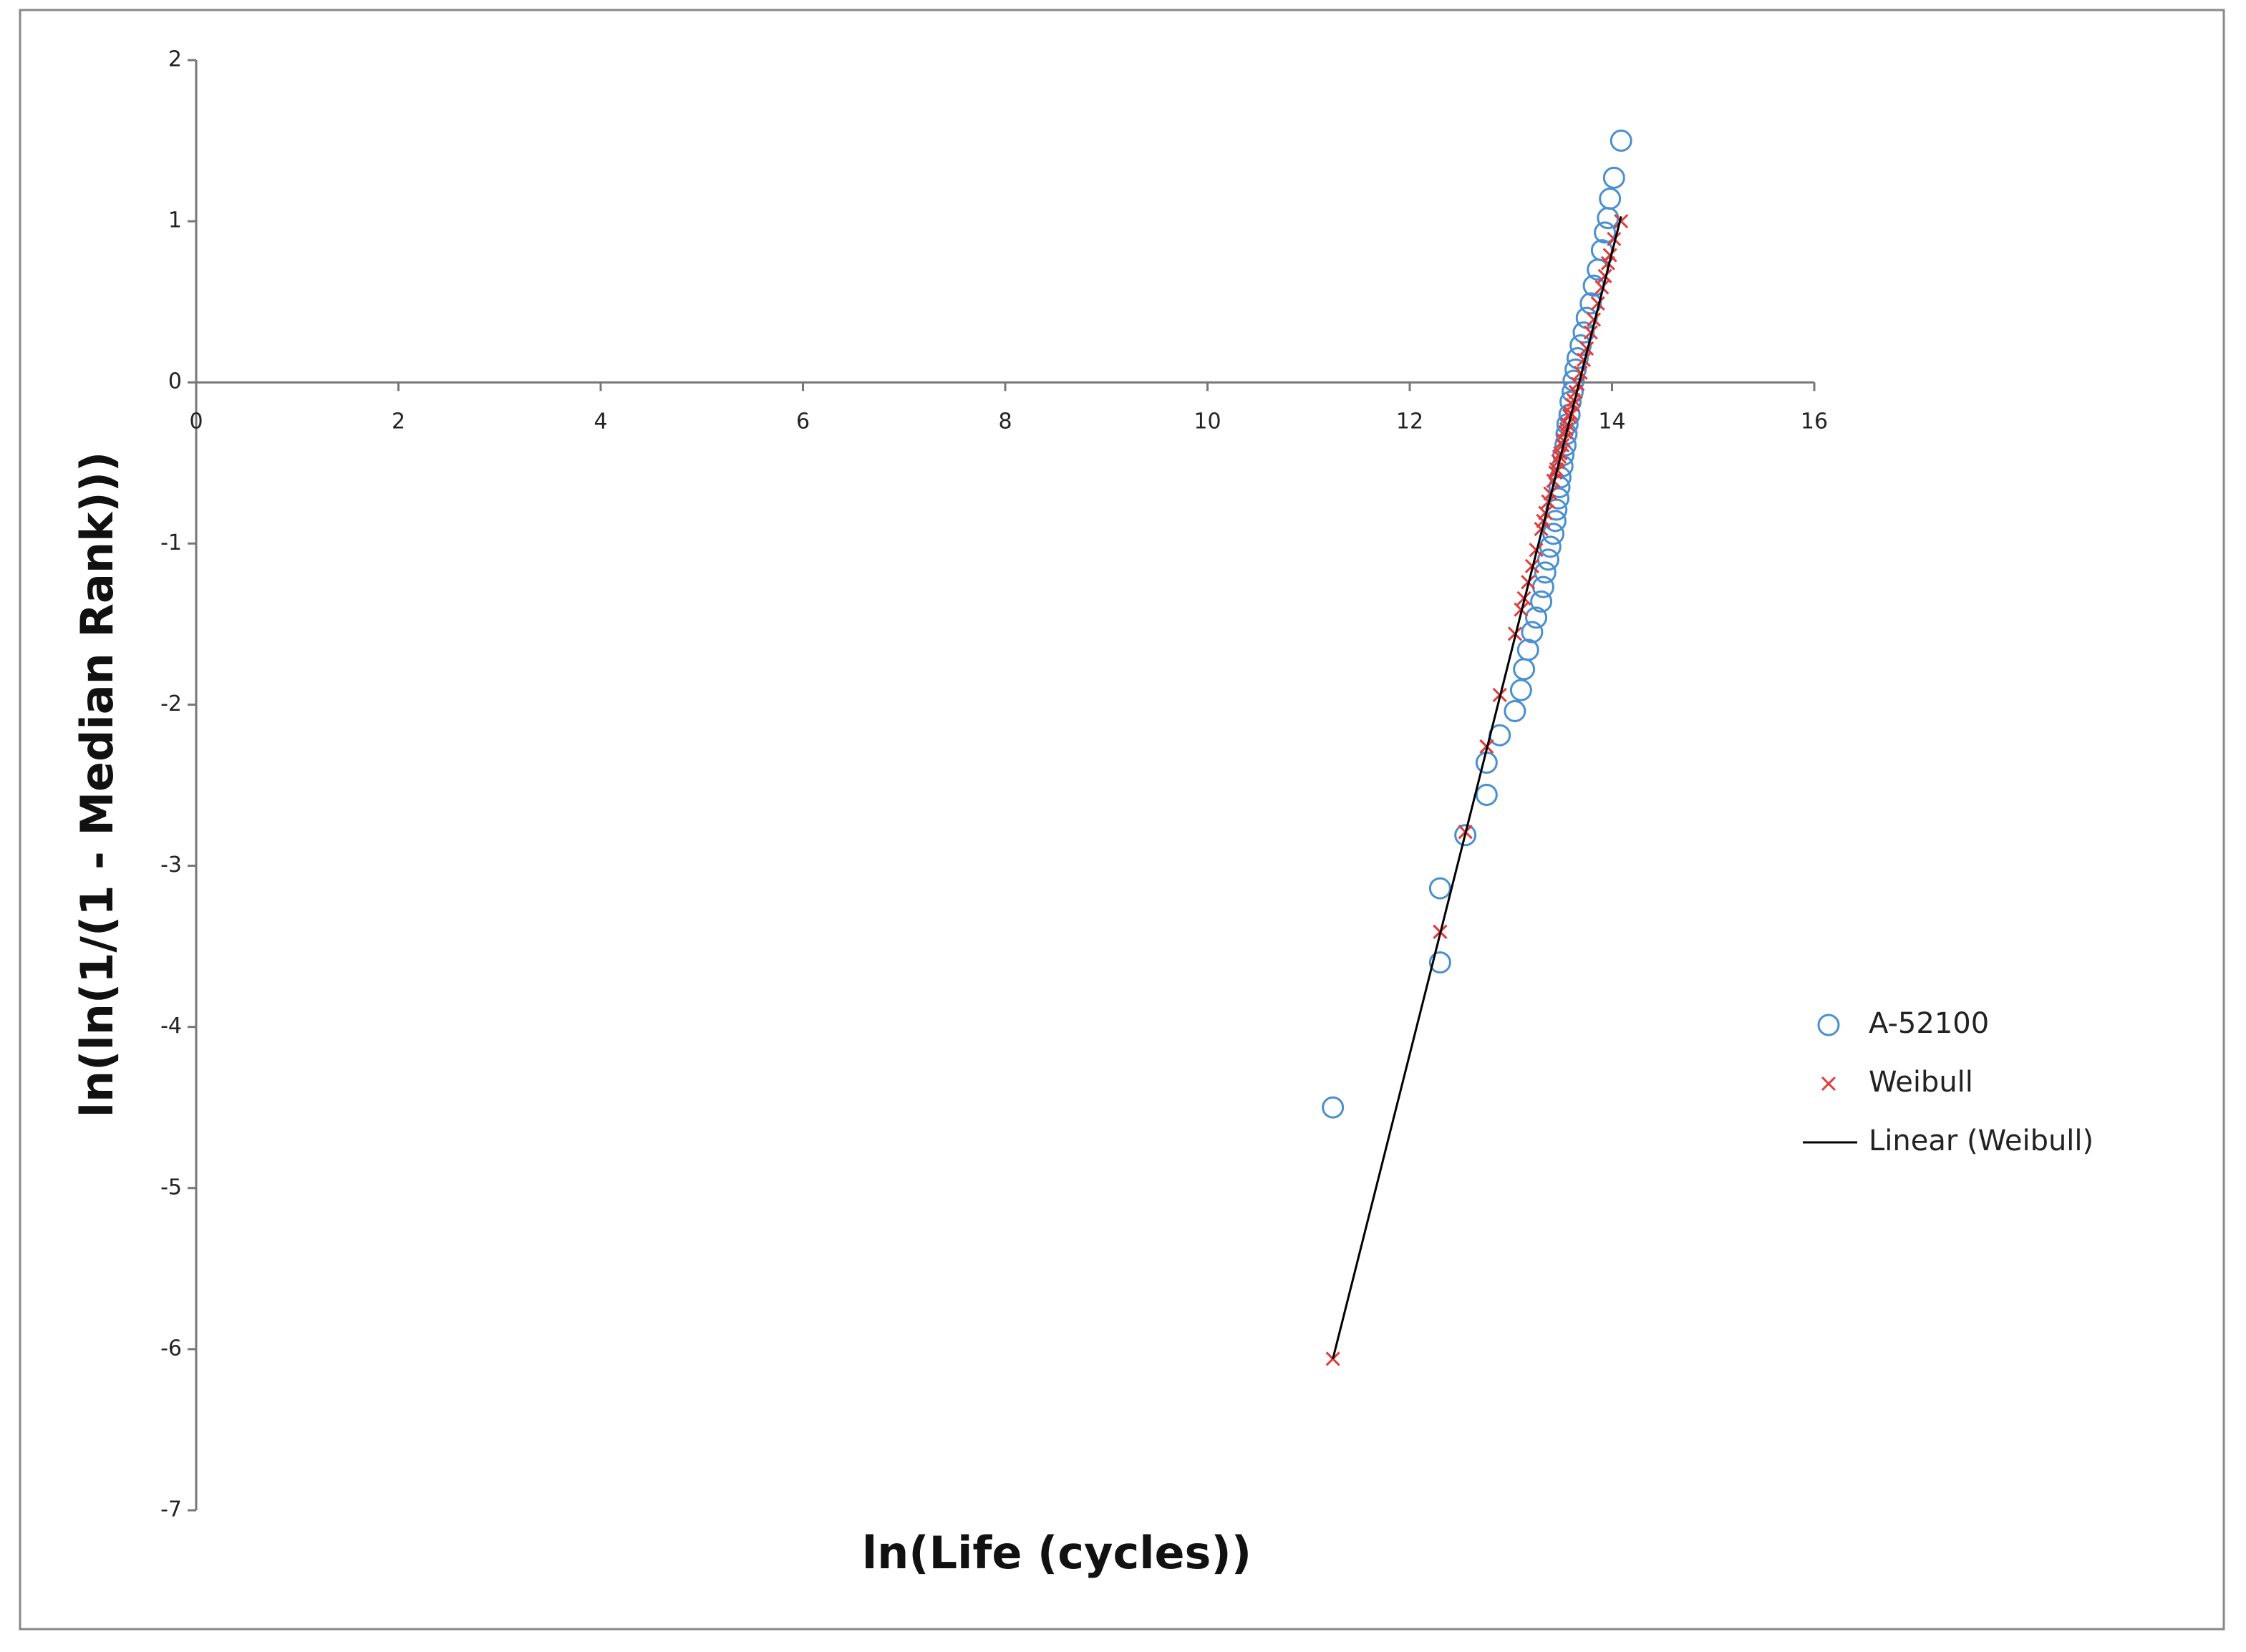 Image resolution: width=2246 pixels, height=1652 pixels. What do you see at coordinates (171, 865) in the screenshot?
I see `y-tick-label: -3` at bounding box center [171, 865].